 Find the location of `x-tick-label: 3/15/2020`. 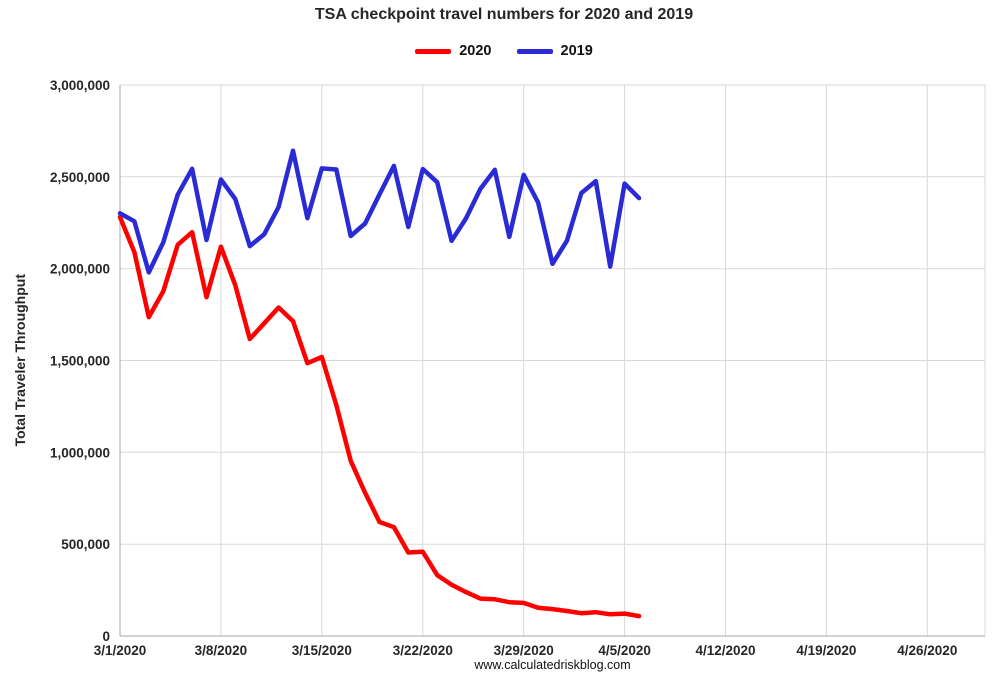

x-tick-label: 3/15/2020 is located at coordinates (322, 650).